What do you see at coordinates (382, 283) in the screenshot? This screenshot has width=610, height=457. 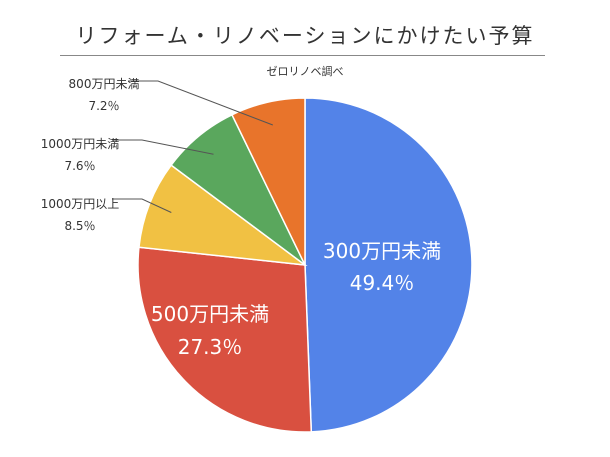 I see `slice-value-1: 49.4％` at bounding box center [382, 283].